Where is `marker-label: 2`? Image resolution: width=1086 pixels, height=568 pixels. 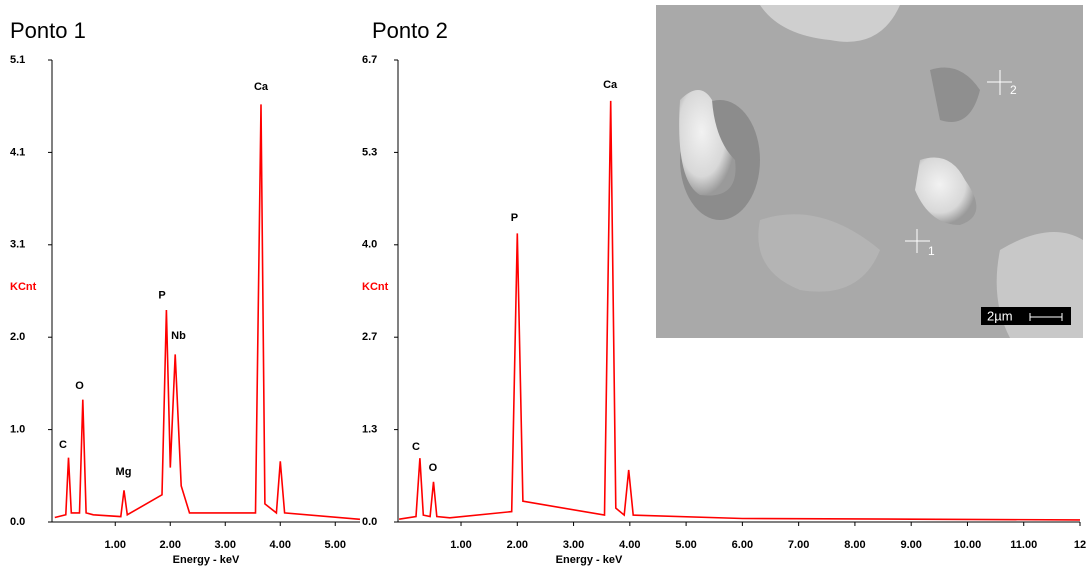 marker-label: 2 is located at coordinates (1013, 90).